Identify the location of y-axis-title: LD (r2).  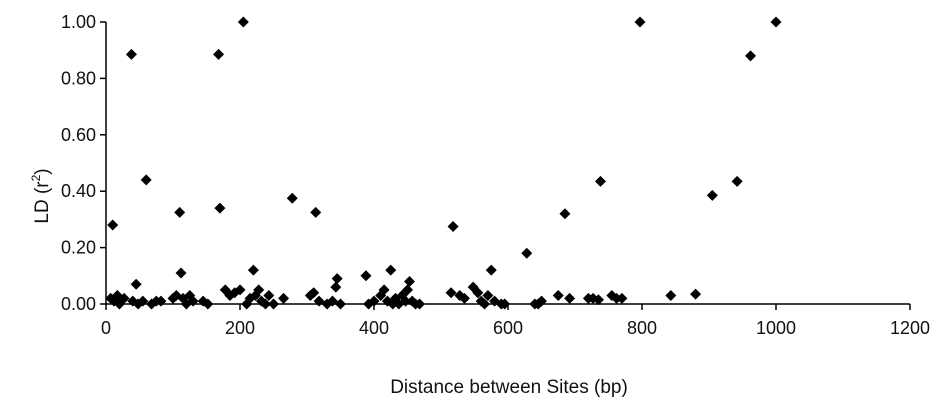
(41, 195).